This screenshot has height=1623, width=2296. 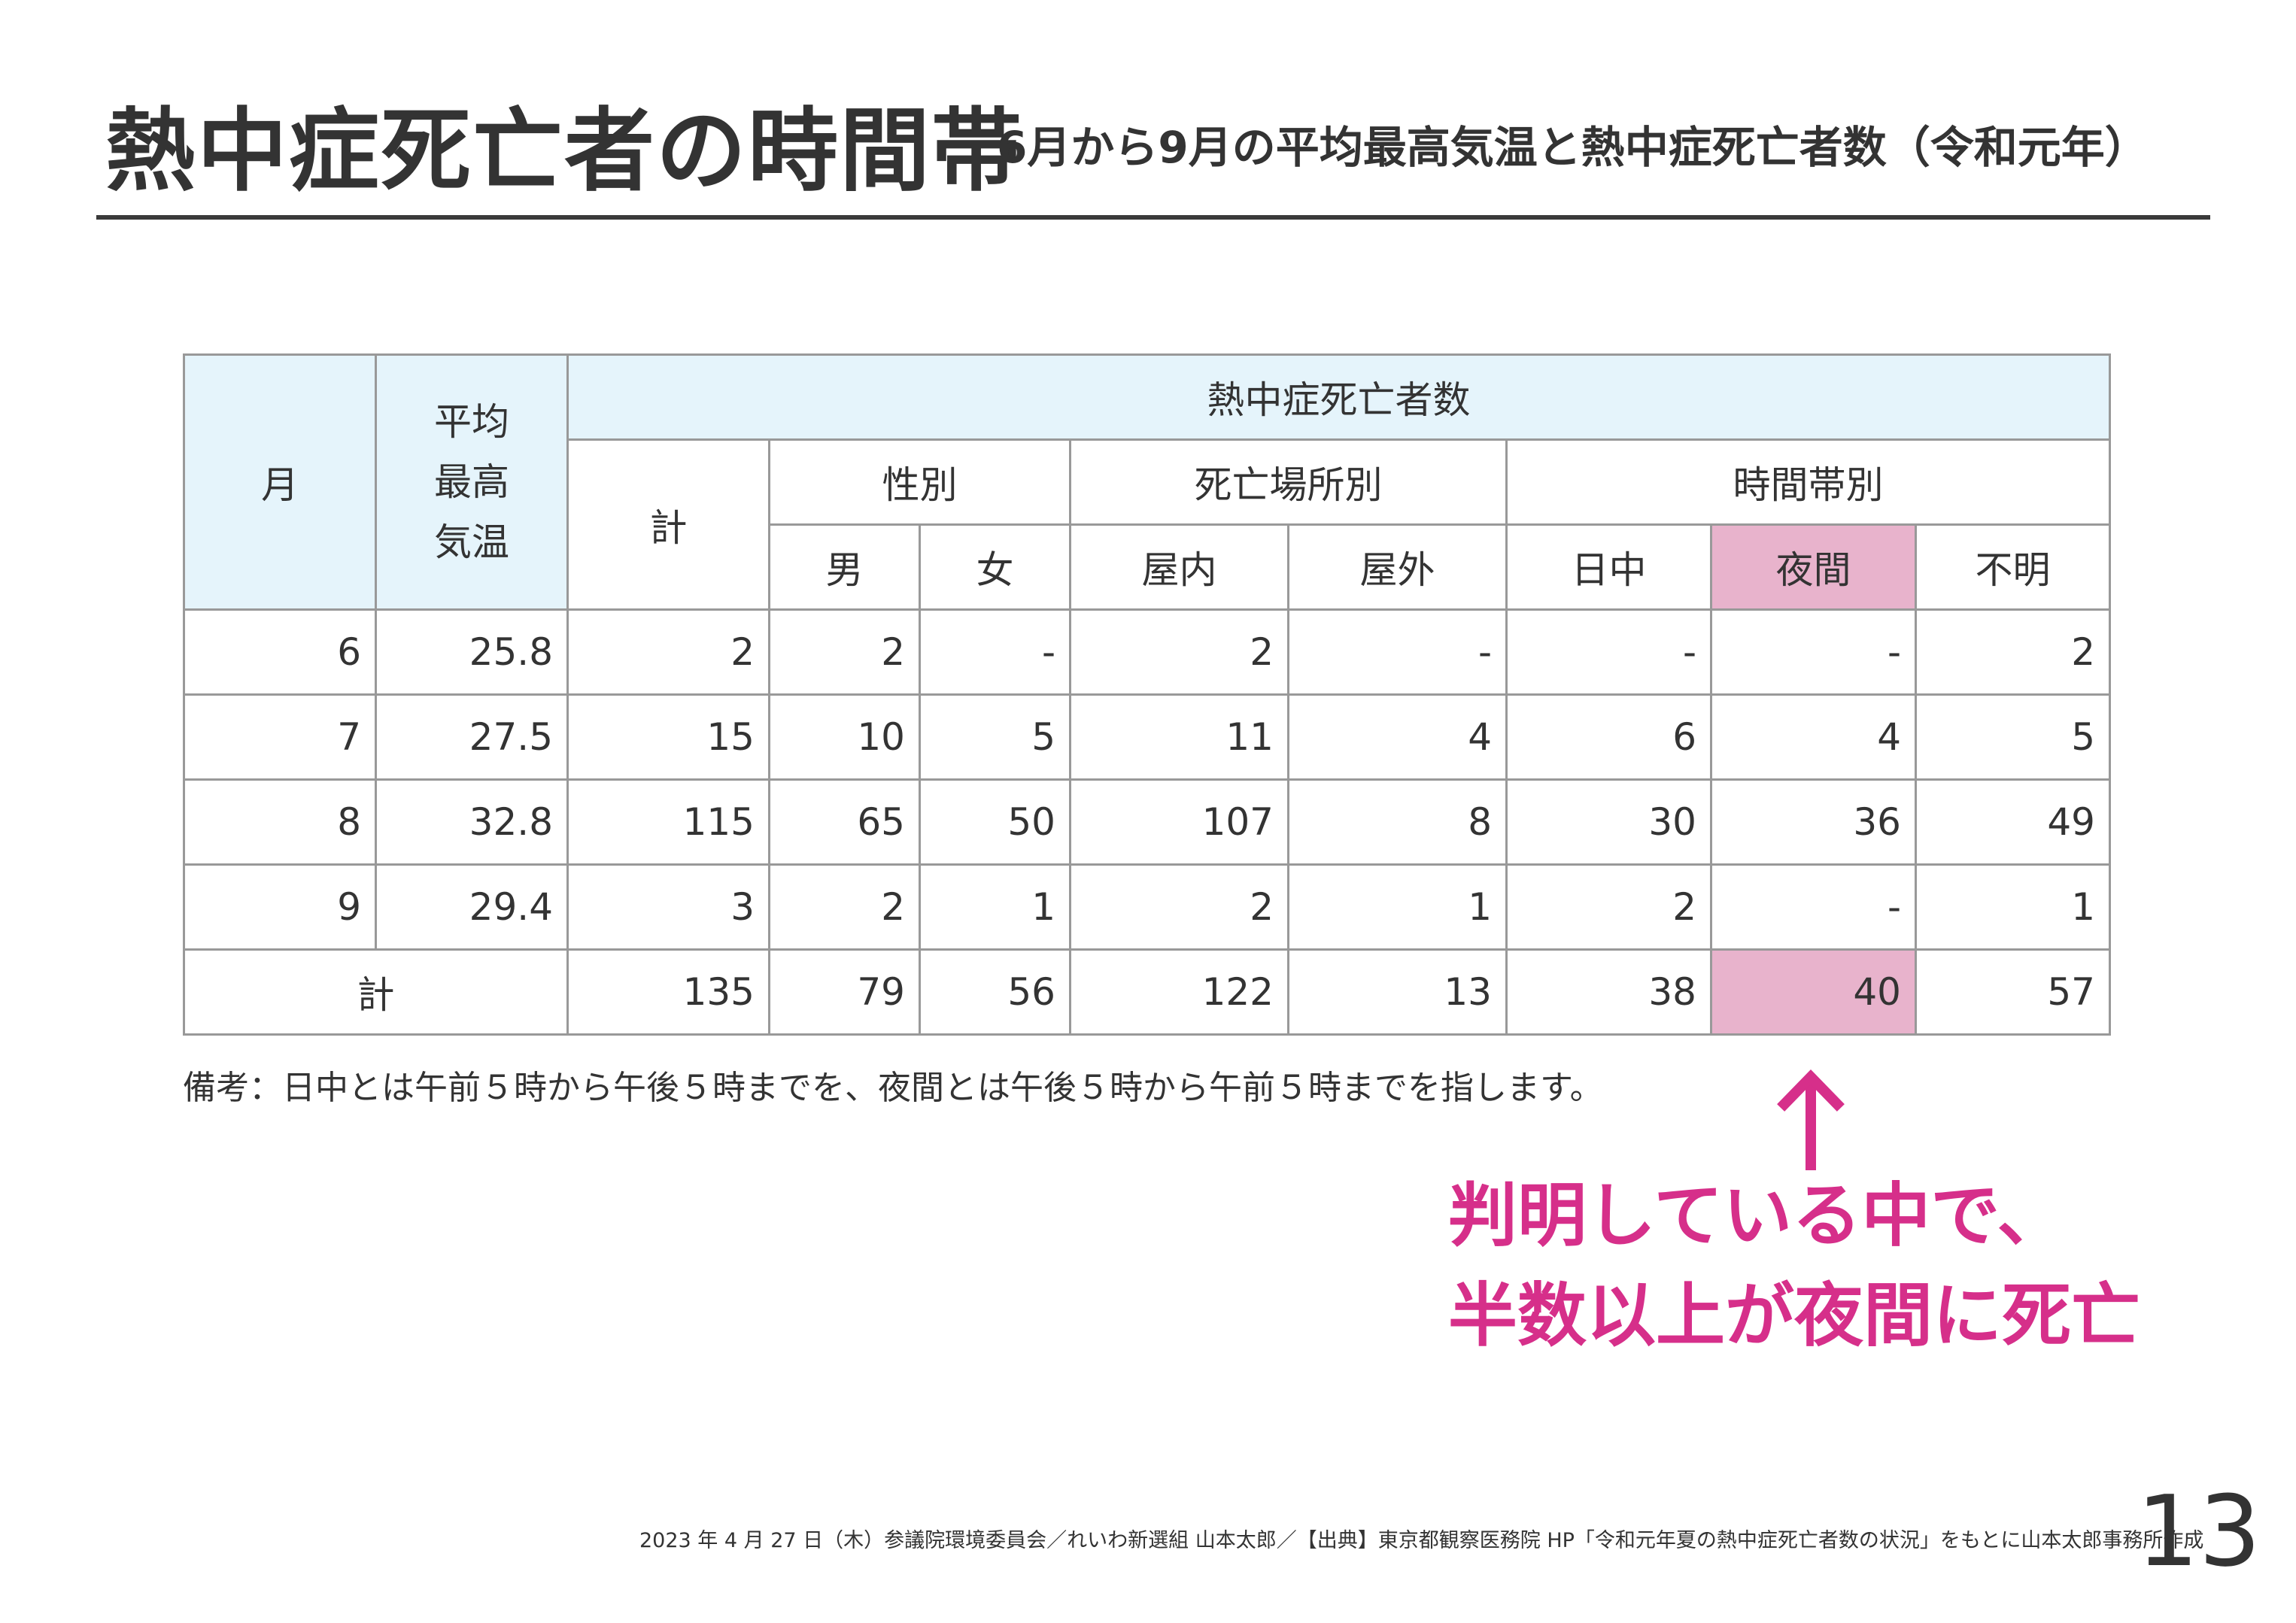 I want to click on cell-daytime: 6, so click(x=1609, y=737).